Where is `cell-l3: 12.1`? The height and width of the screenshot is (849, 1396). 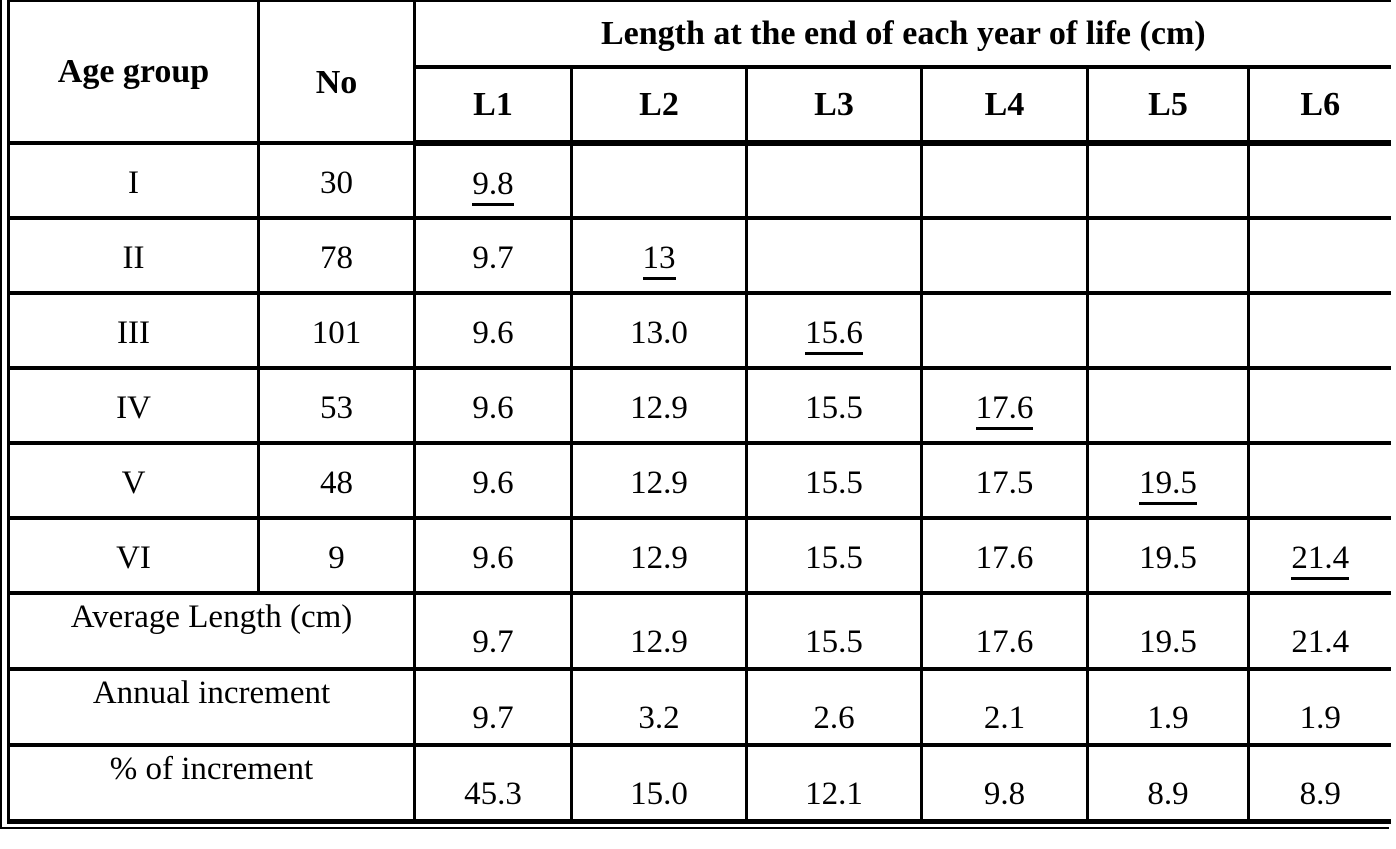 cell-l3: 12.1 is located at coordinates (834, 783).